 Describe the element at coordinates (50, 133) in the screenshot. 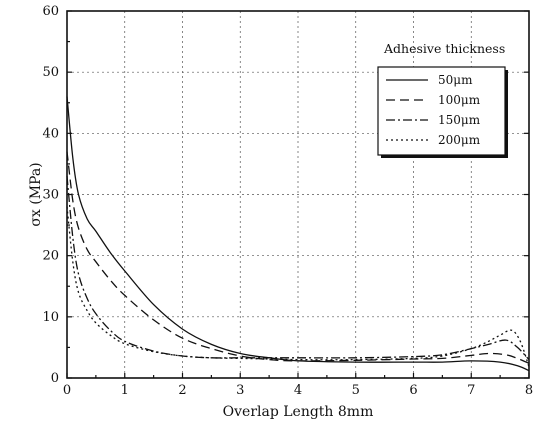

I see `y-tick-label: 40` at that location.